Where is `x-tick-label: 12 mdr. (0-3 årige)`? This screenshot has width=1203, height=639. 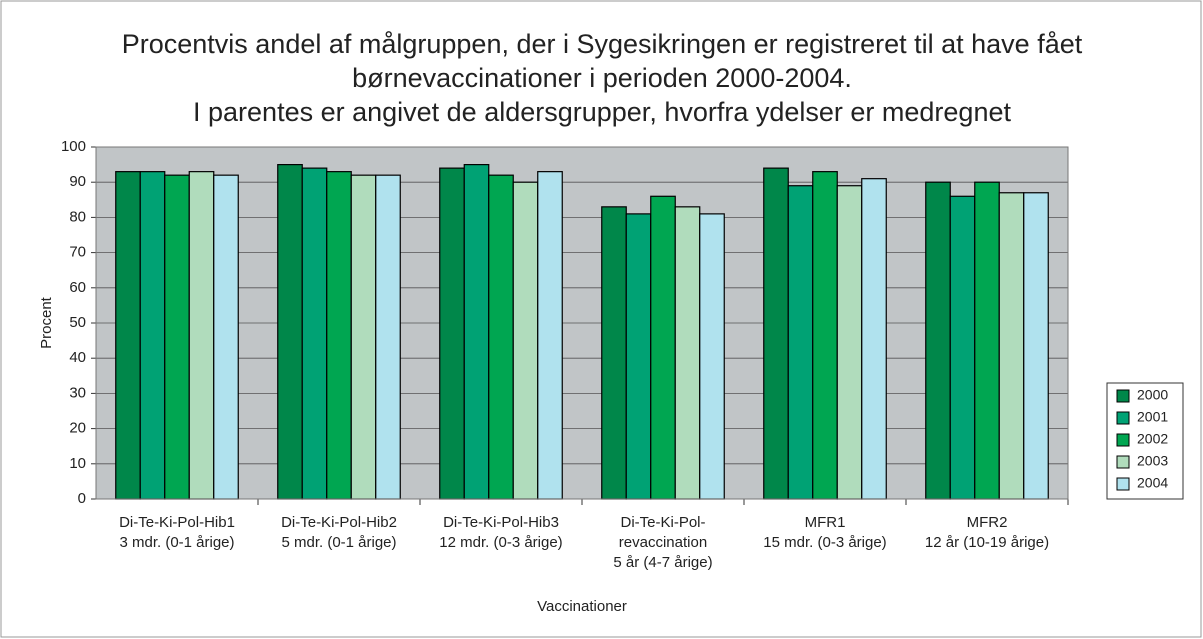 x-tick-label: 12 mdr. (0-3 årige) is located at coordinates (500, 542).